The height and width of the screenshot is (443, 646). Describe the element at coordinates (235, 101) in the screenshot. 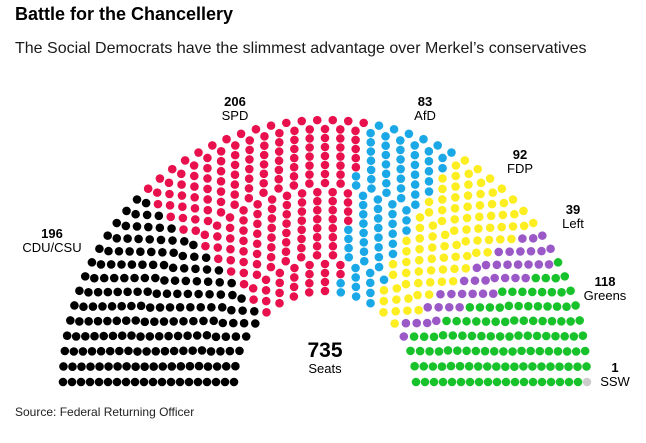

I see `seats-value-spd: 206` at that location.